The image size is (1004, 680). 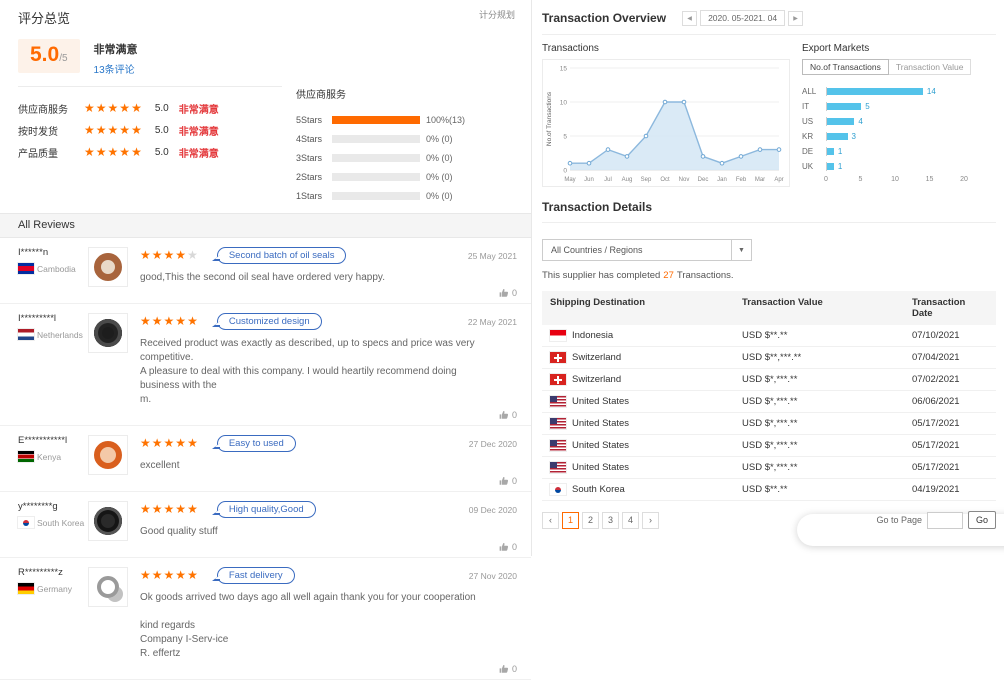 What do you see at coordinates (38, 506) in the screenshot?
I see `reviewer-name: y********g` at bounding box center [38, 506].